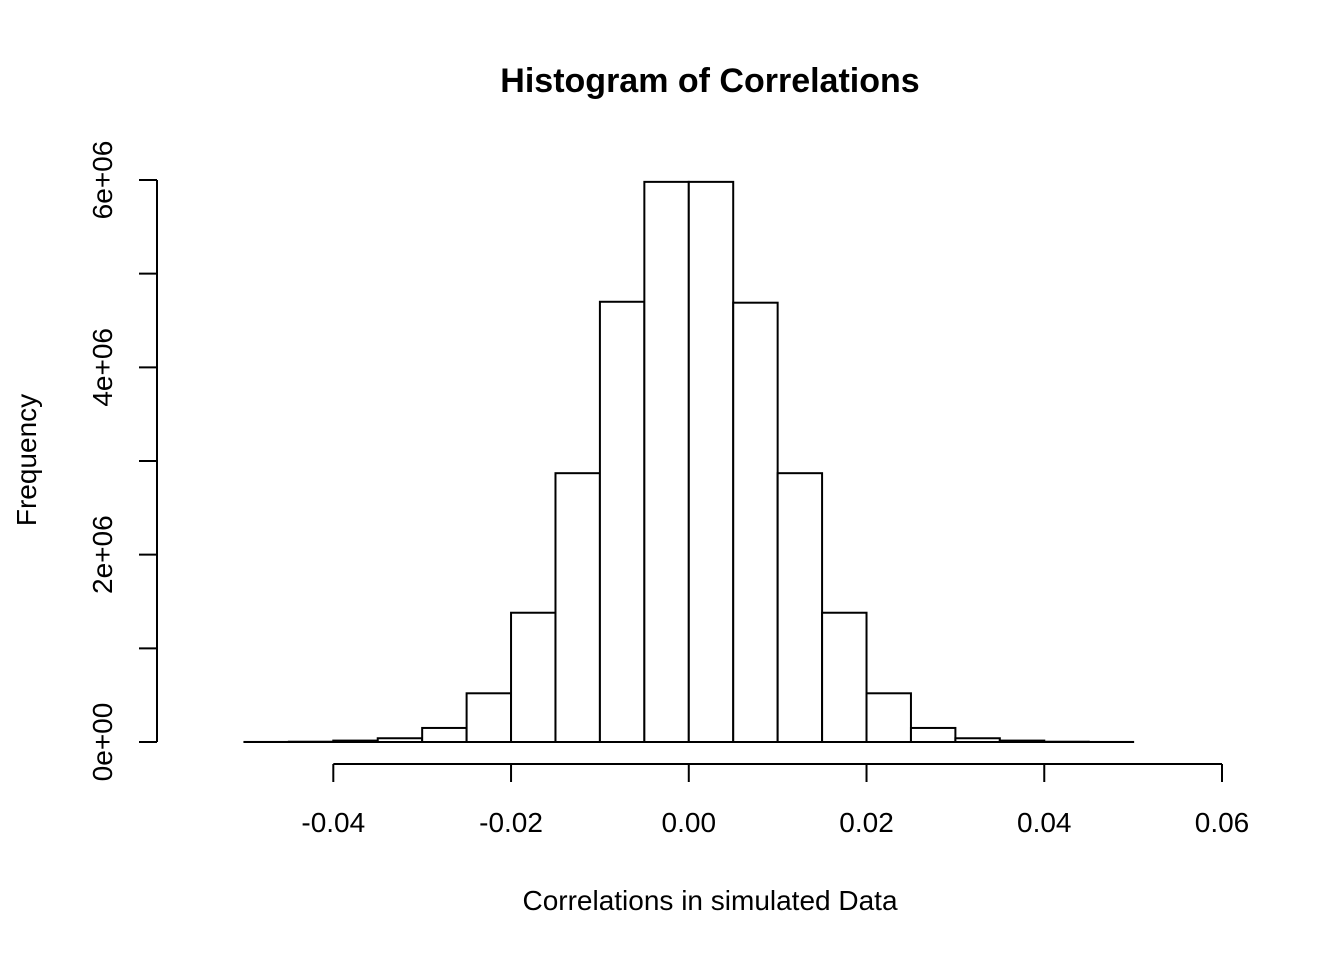  I want to click on x-tick-label: 0.06, so click(1222, 822).